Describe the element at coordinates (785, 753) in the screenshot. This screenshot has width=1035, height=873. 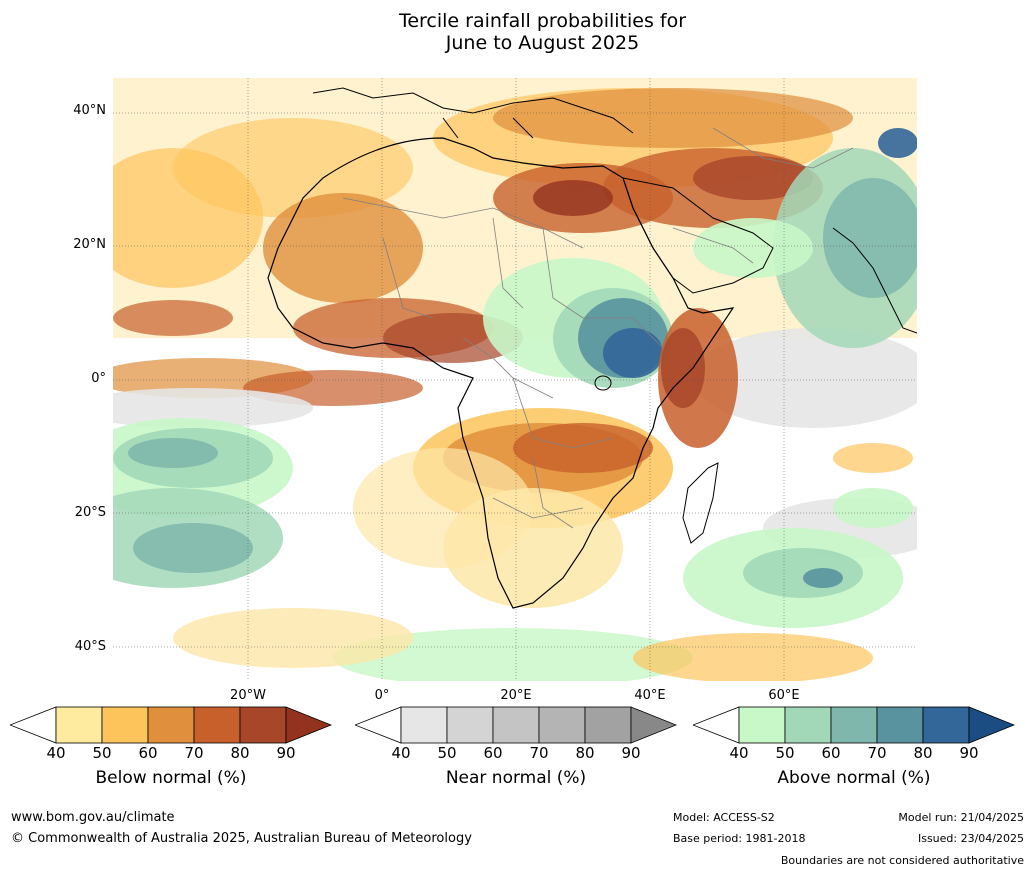
I see `above-colorbar-tick: 50` at that location.